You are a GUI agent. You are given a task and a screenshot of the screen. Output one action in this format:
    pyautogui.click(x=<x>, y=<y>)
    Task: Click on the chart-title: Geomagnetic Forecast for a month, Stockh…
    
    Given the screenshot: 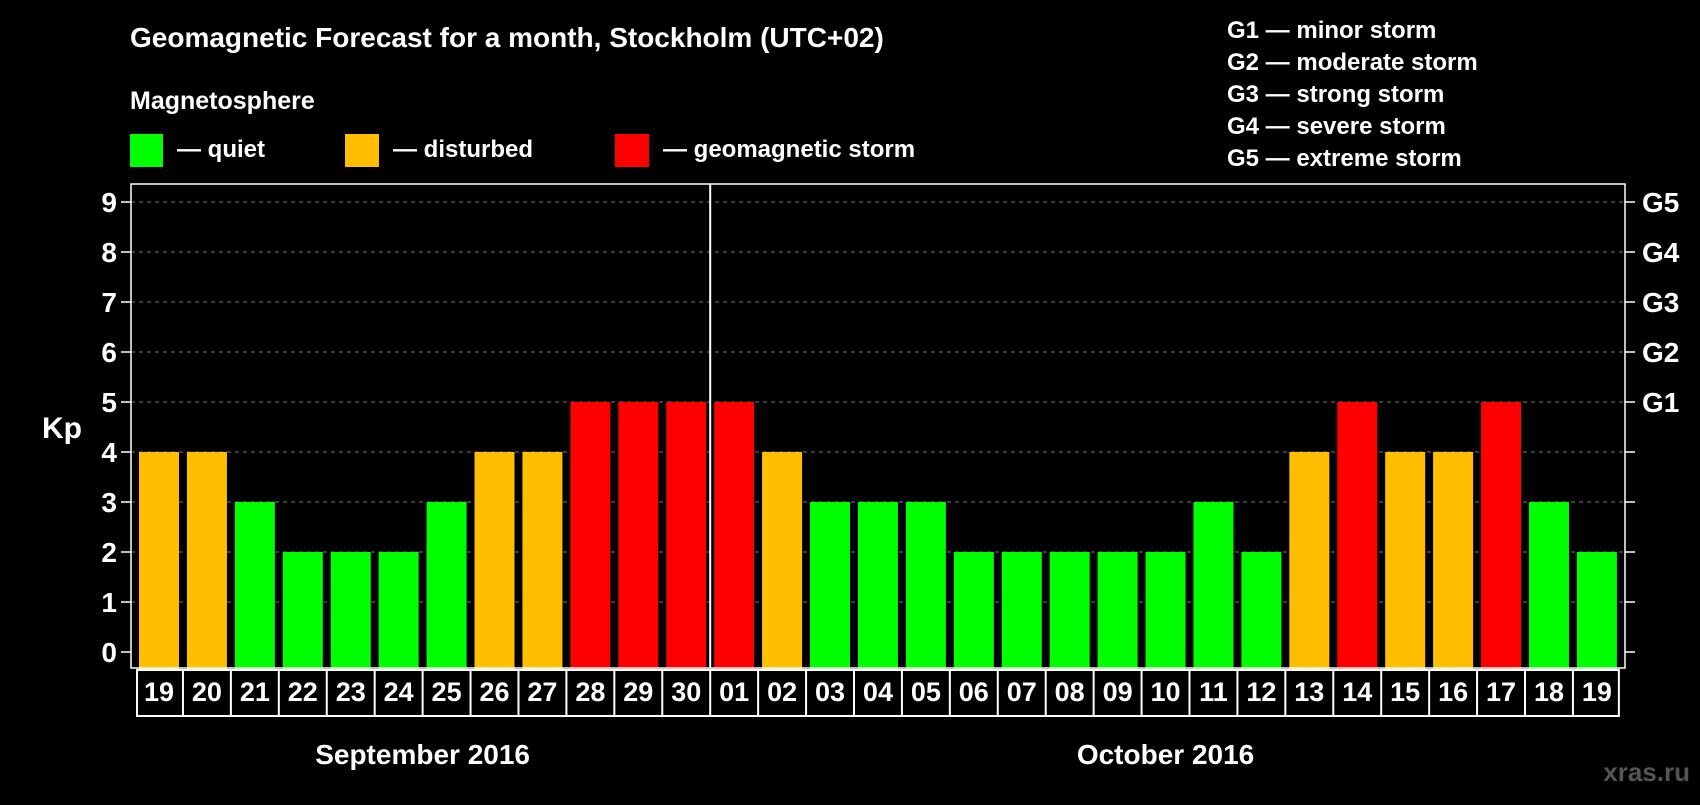 What is the action you would take?
    pyautogui.click(x=507, y=37)
    